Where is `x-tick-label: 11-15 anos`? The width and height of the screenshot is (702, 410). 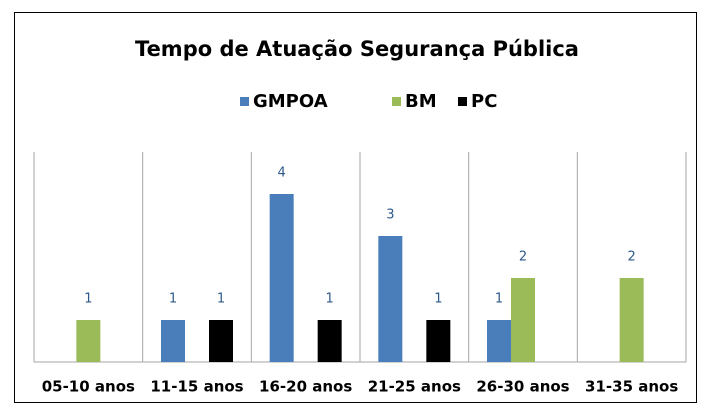
x-tick-label: 11-15 anos is located at coordinates (196, 387).